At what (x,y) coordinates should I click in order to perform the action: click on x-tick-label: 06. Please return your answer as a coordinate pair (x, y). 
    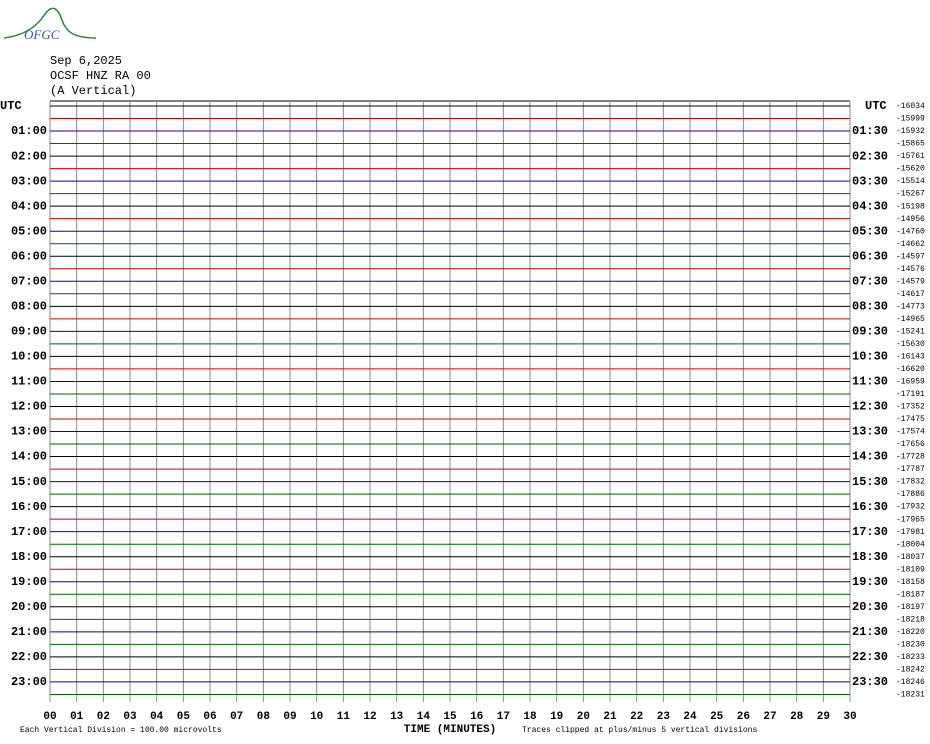
    Looking at the image, I should click on (209, 717).